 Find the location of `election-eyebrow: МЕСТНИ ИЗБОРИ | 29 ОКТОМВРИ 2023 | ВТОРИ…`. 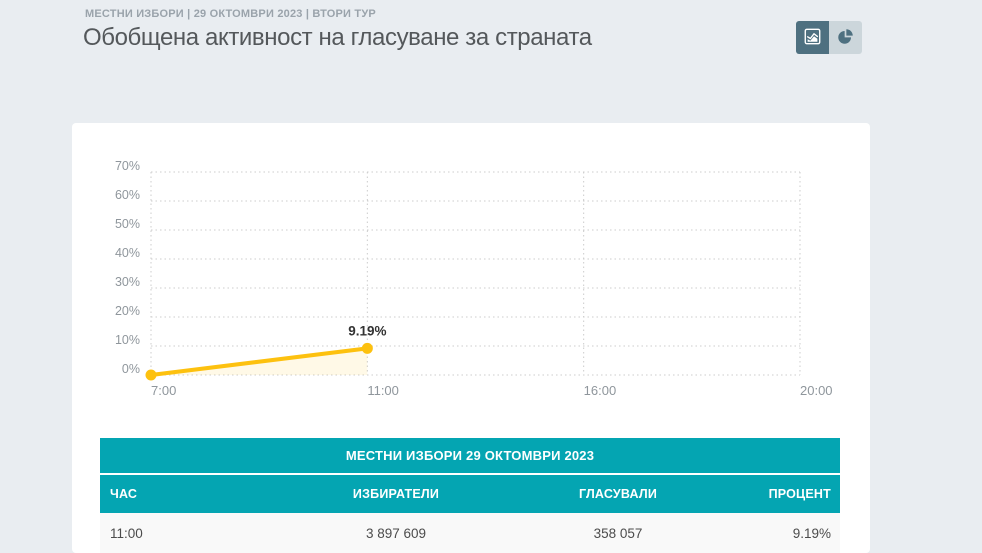

election-eyebrow: МЕСТНИ ИЗБОРИ | 29 ОКТОМВРИ 2023 | ВТОРИ… is located at coordinates (230, 14).